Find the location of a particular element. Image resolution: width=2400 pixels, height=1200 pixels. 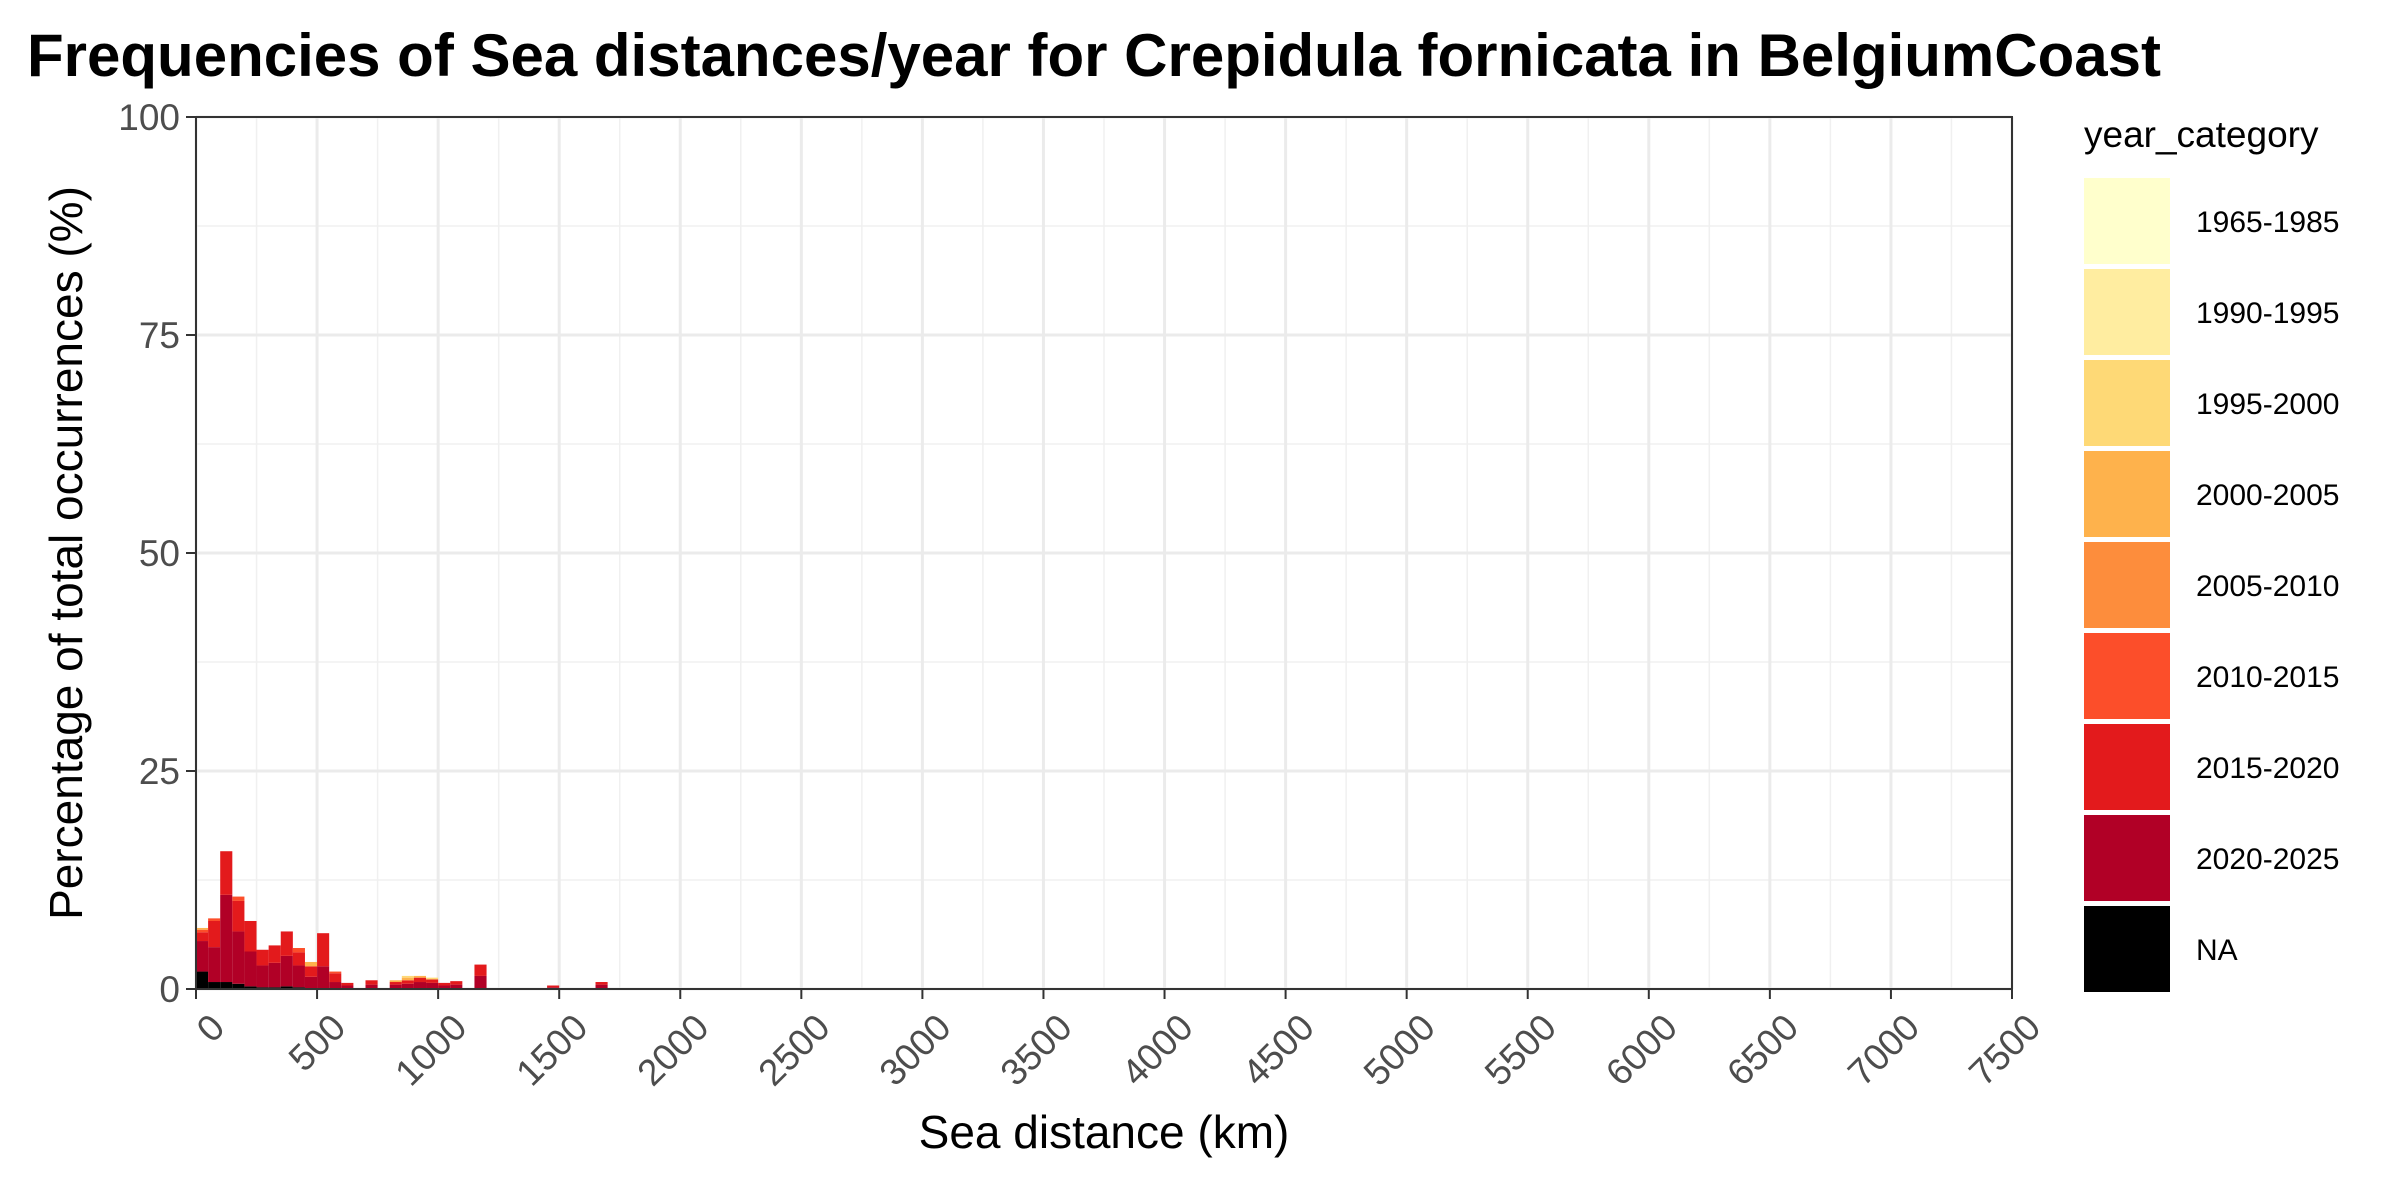

y-tick-label: 100 is located at coordinates (149, 117).